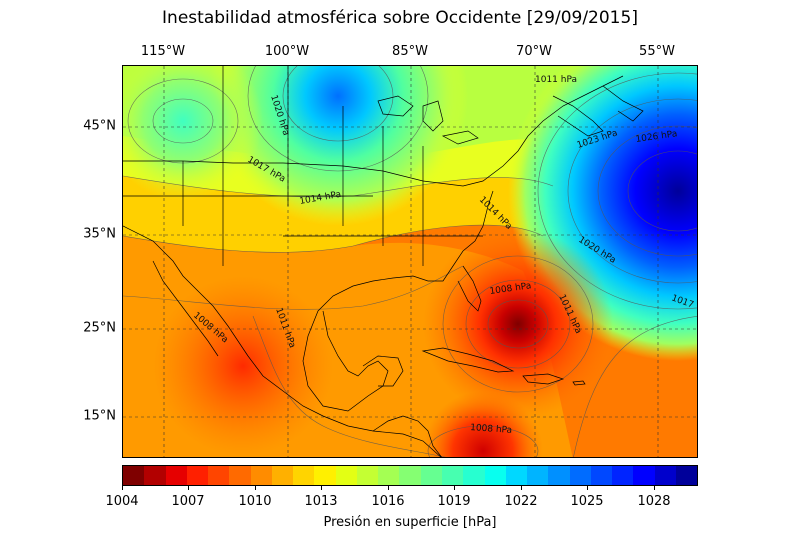 This screenshot has width=800, height=546. Describe the element at coordinates (321, 501) in the screenshot. I see `colorbar-tick-label: 1013` at that location.